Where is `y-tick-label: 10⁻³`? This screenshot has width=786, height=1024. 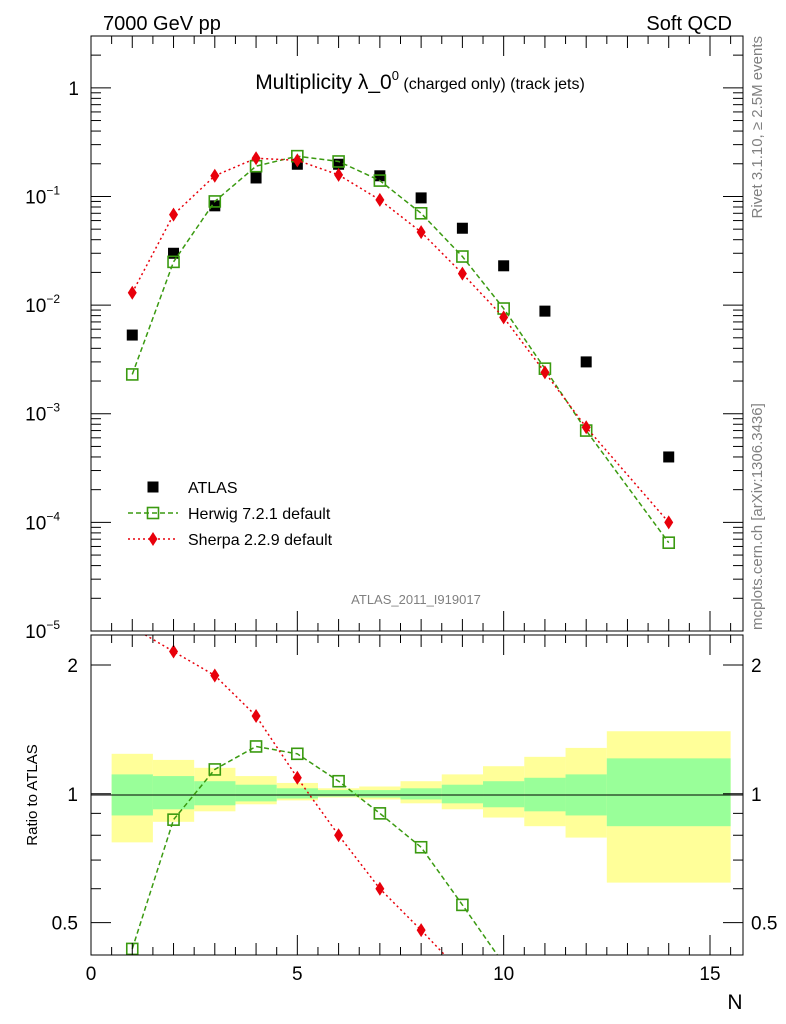
y-tick-label: 10⁻³ is located at coordinates (42, 413).